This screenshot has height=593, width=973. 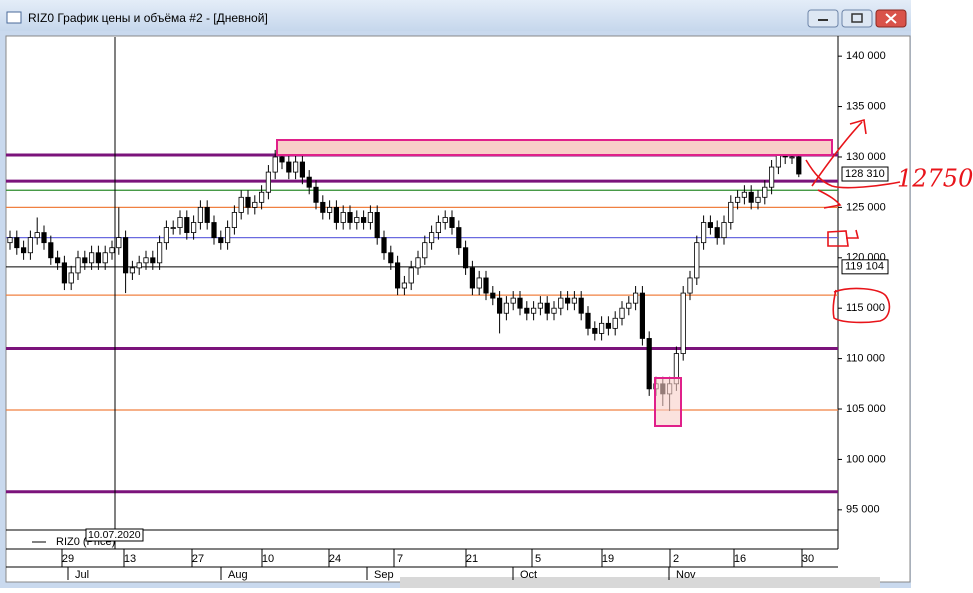 What do you see at coordinates (384, 575) in the screenshot?
I see `month-label: Sep` at bounding box center [384, 575].